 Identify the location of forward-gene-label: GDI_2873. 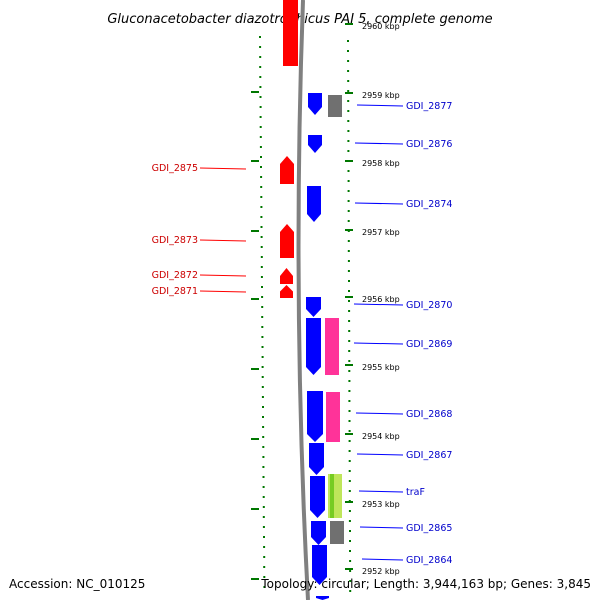
(175, 240).